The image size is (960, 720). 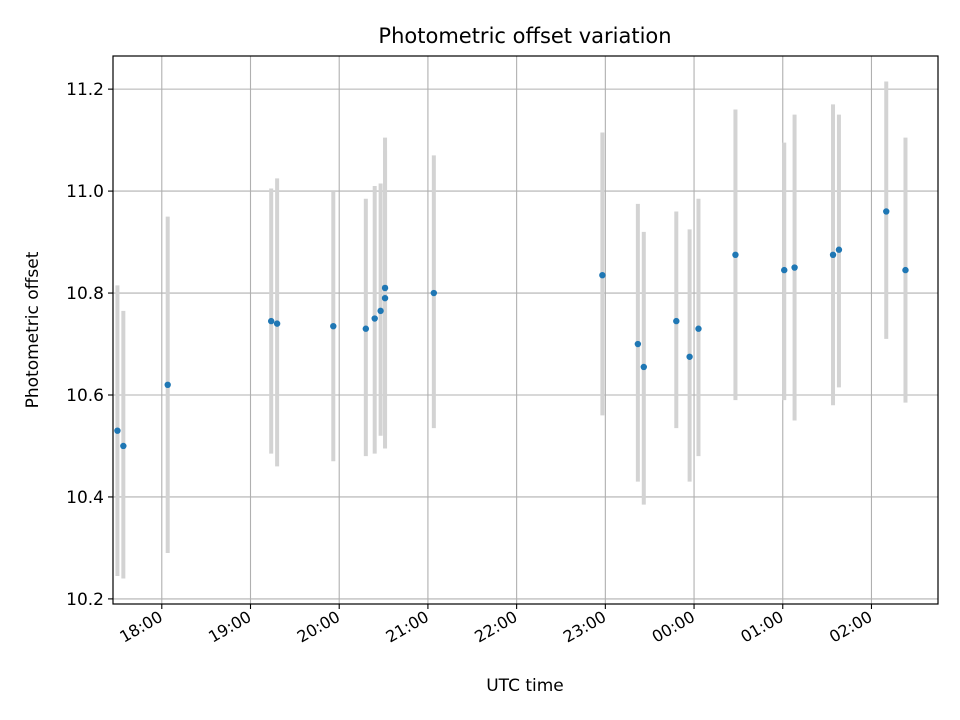 What do you see at coordinates (85, 294) in the screenshot?
I see `y-tick-label: 10.8` at bounding box center [85, 294].